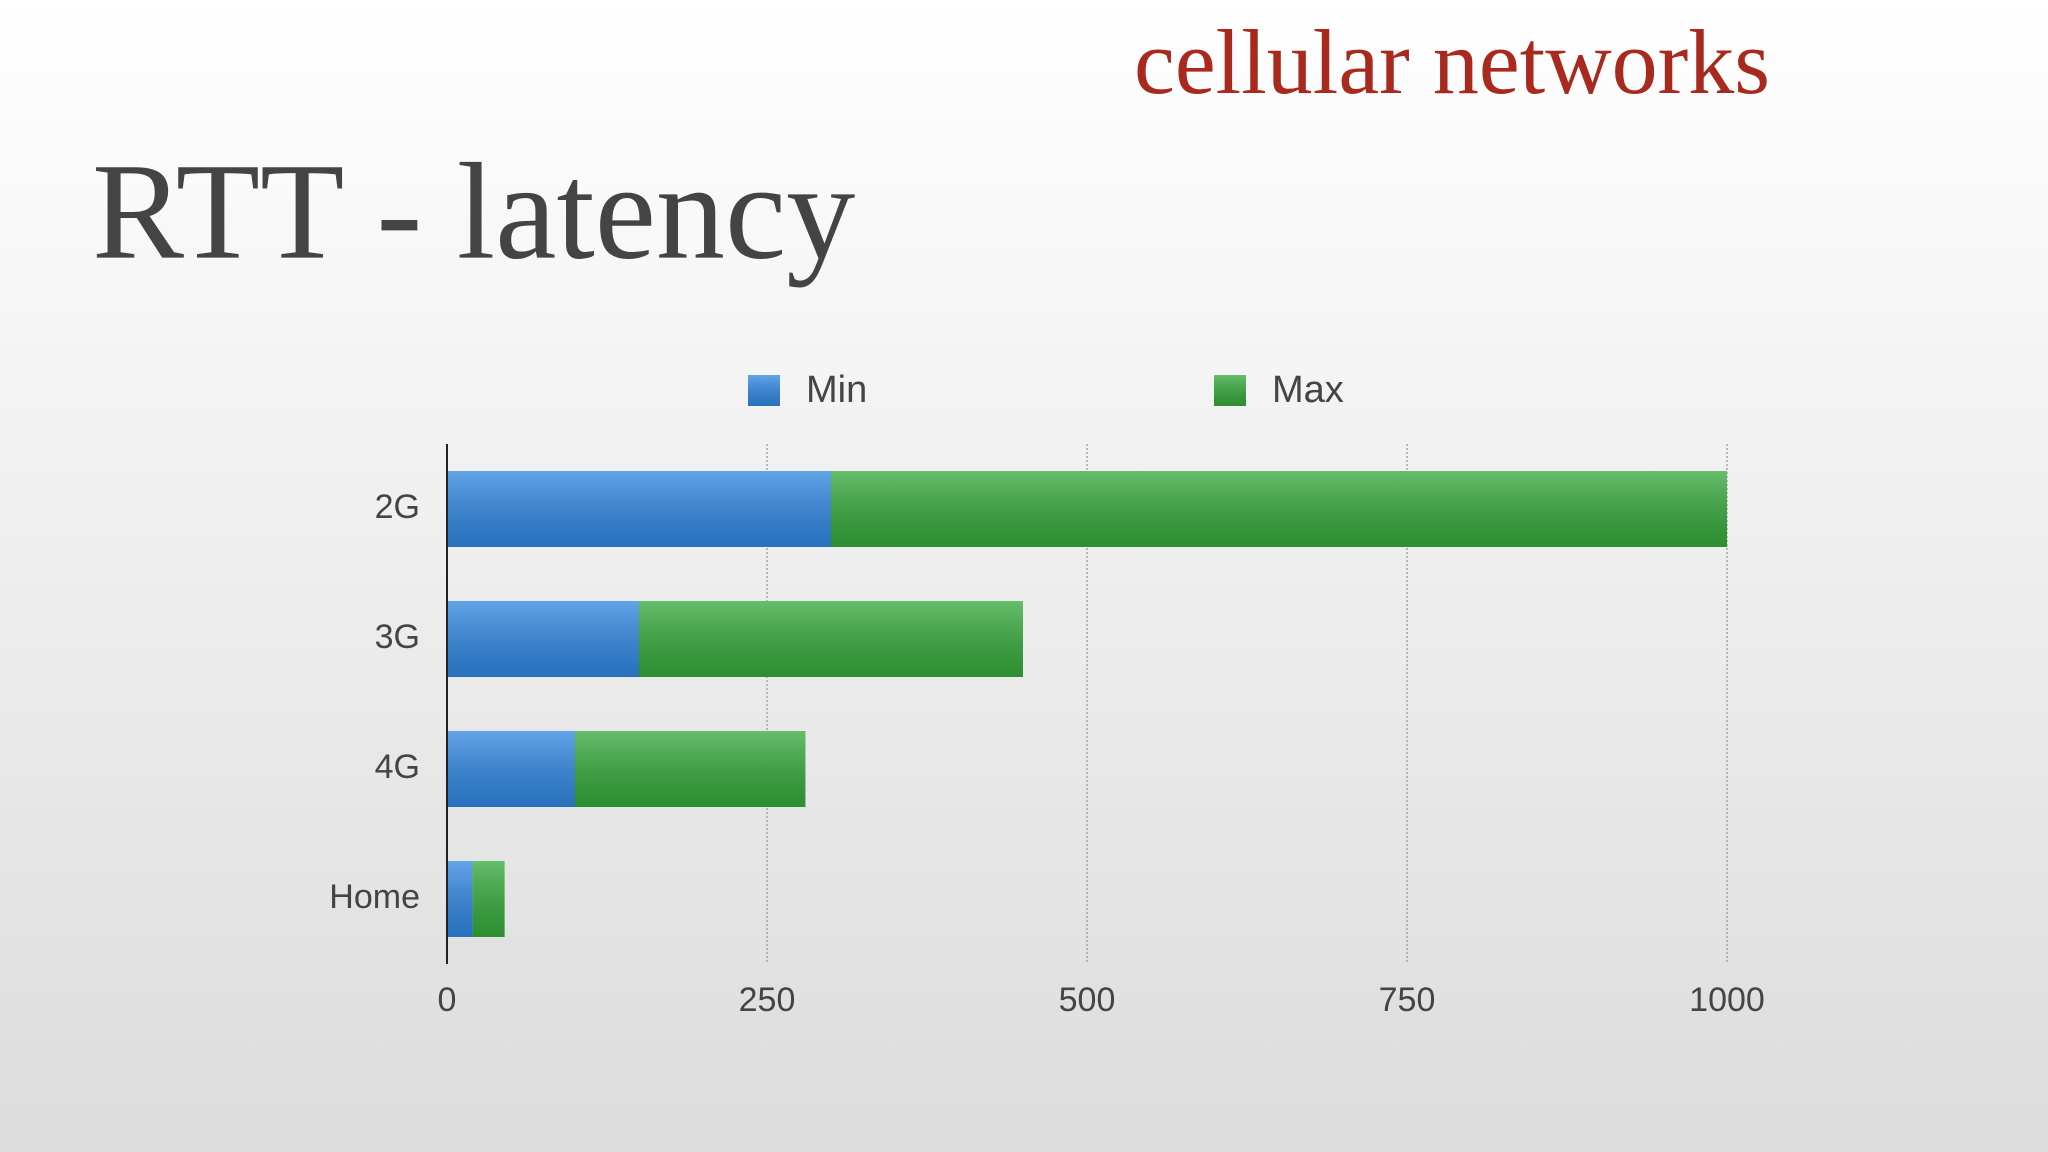 The image size is (2048, 1152). What do you see at coordinates (447, 1000) in the screenshot?
I see `x-tick-label: 0` at bounding box center [447, 1000].